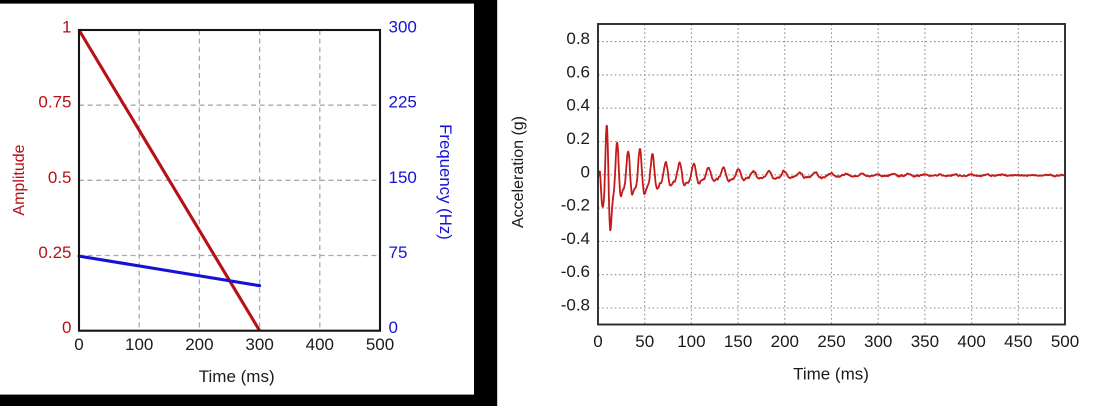 This screenshot has width=1098, height=411. I want to click on svg-text: 250, so click(831, 341).